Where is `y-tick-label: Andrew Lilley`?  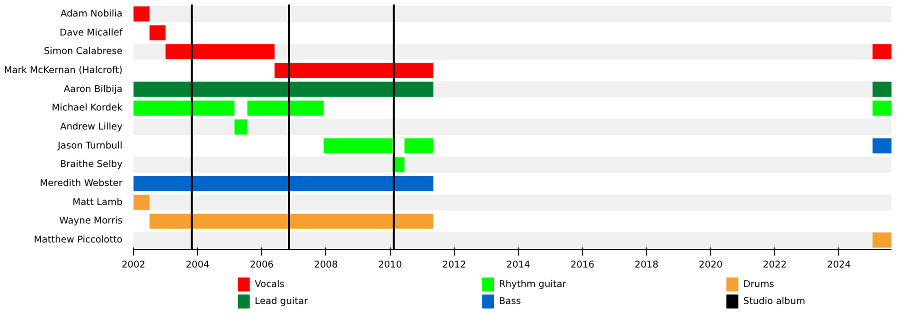
y-tick-label: Andrew Lilley is located at coordinates (91, 127).